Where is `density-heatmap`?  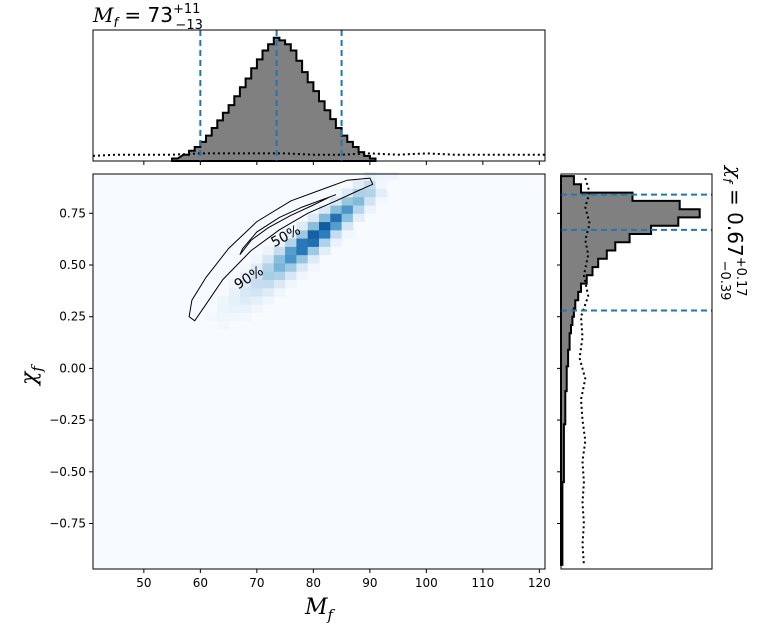 density-heatmap is located at coordinates (302, 250).